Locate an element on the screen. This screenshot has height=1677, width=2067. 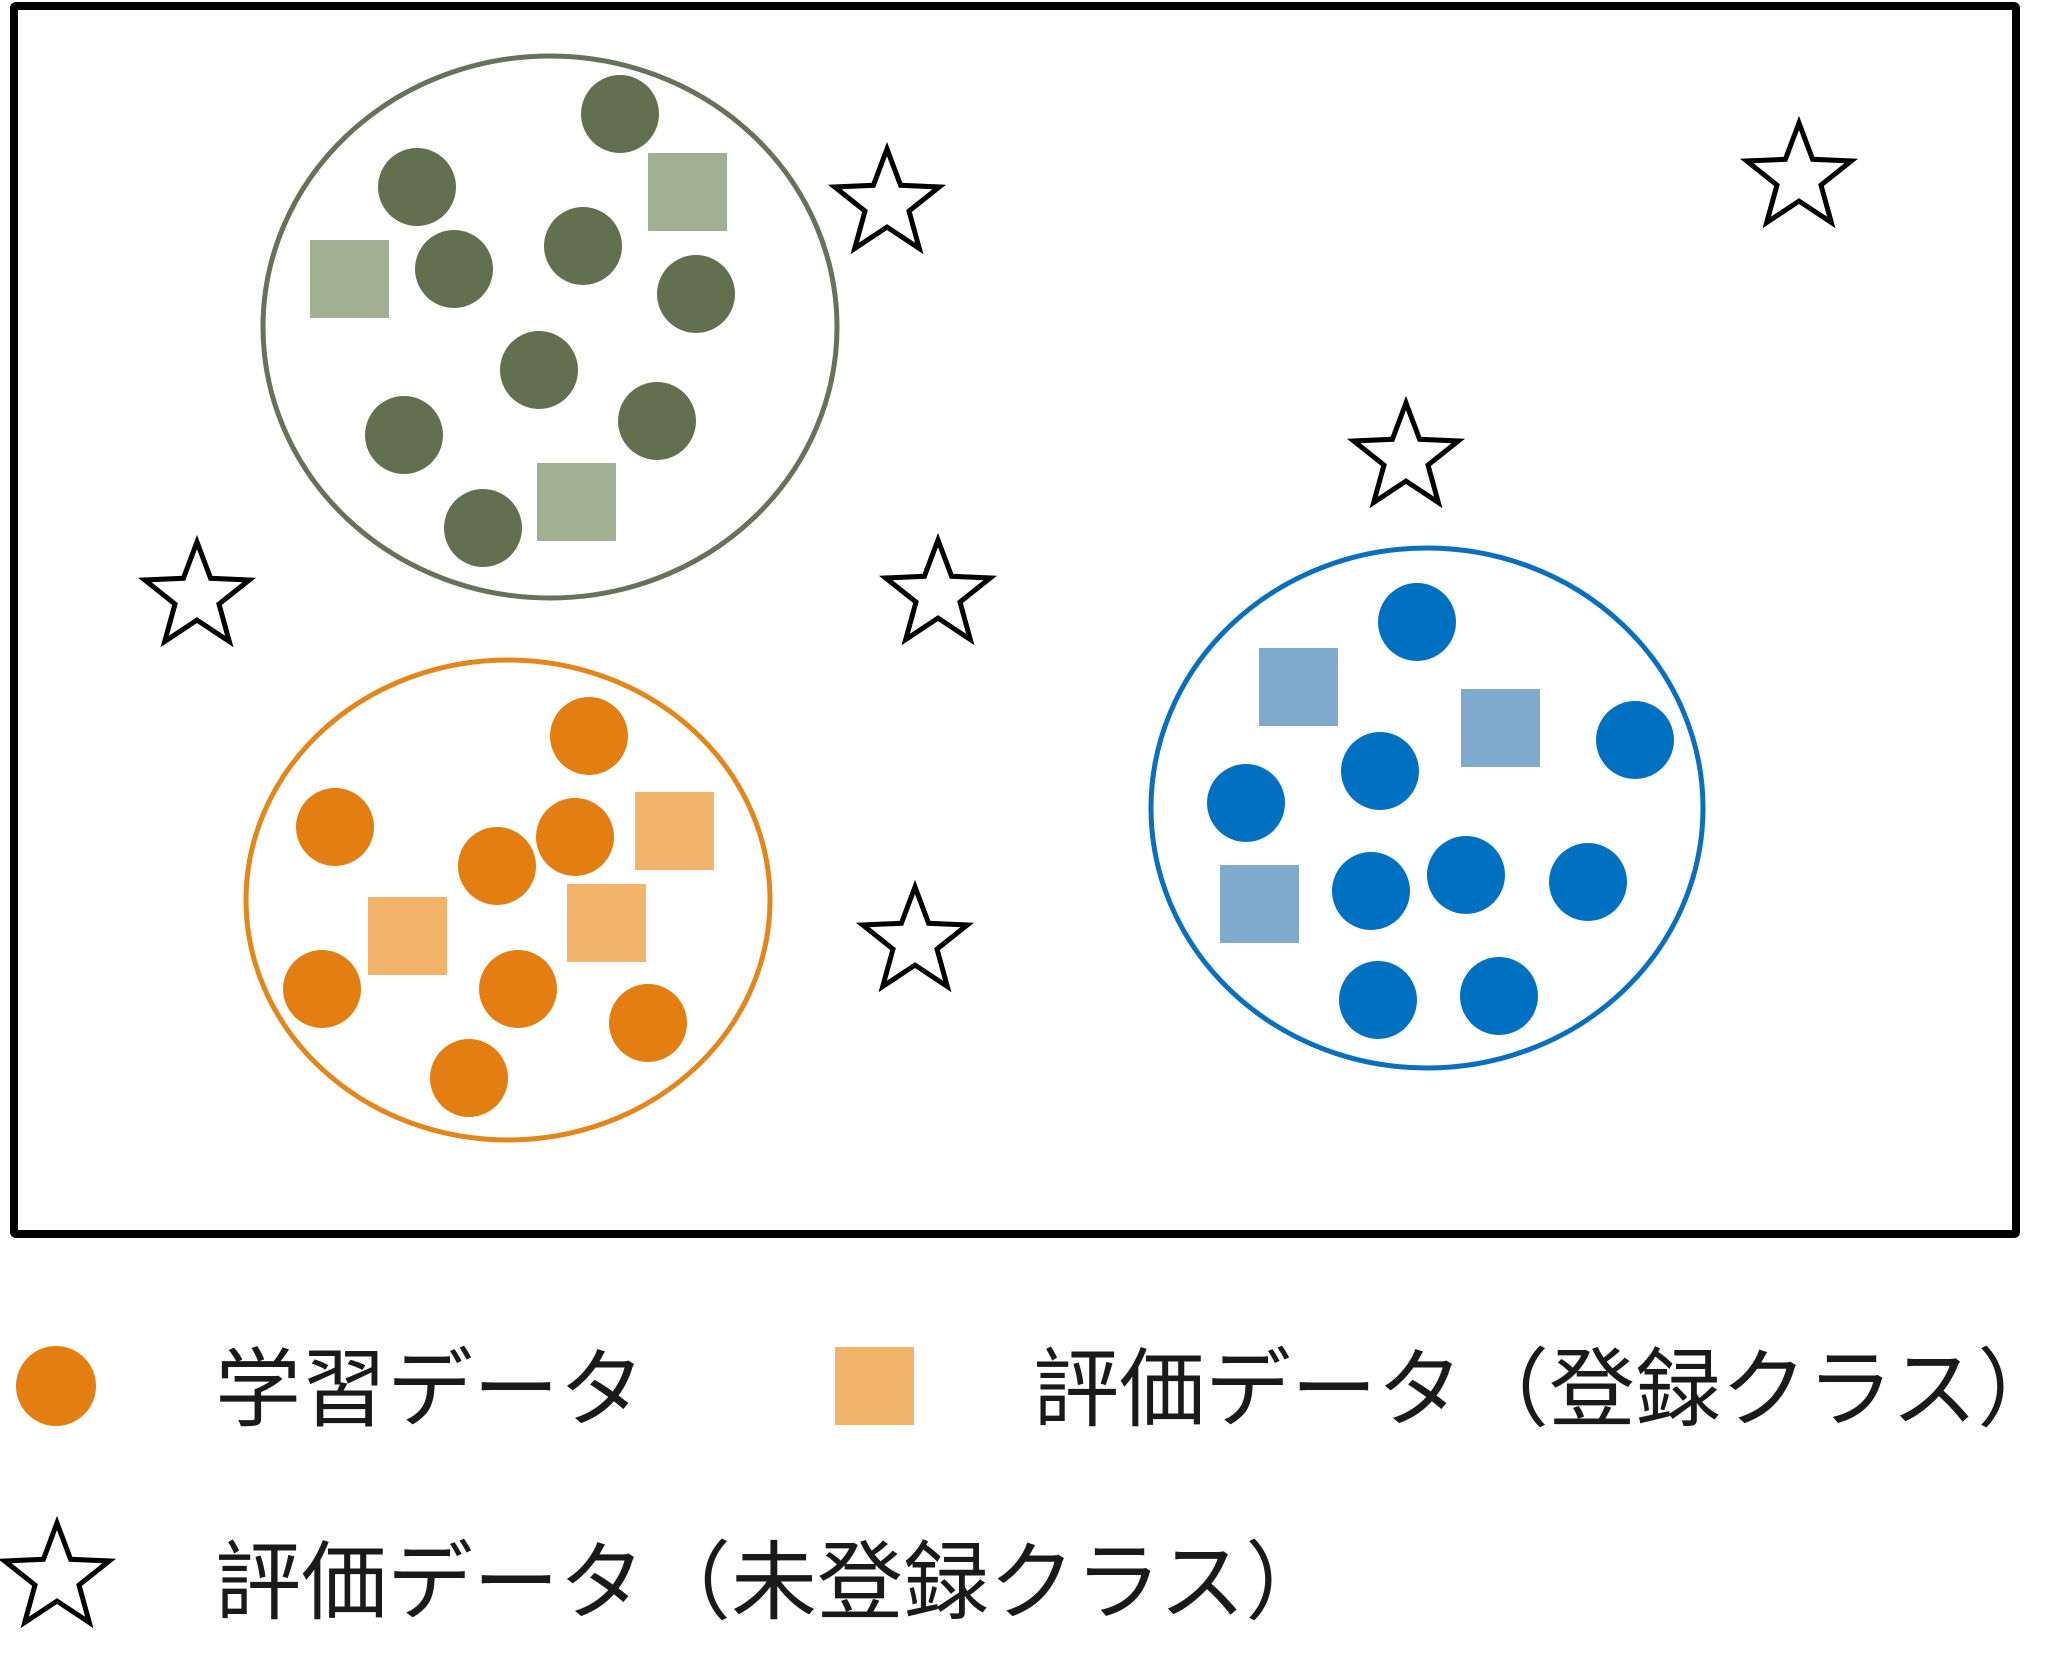
cluster-orange-boundary is located at coordinates (508, 900).